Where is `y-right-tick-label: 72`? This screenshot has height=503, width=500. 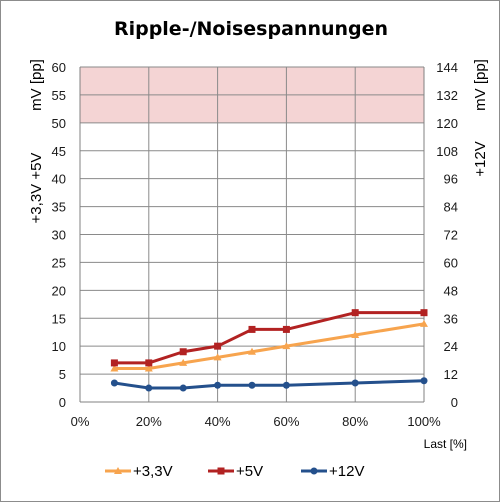
y-right-tick-label: 72 is located at coordinates (451, 235).